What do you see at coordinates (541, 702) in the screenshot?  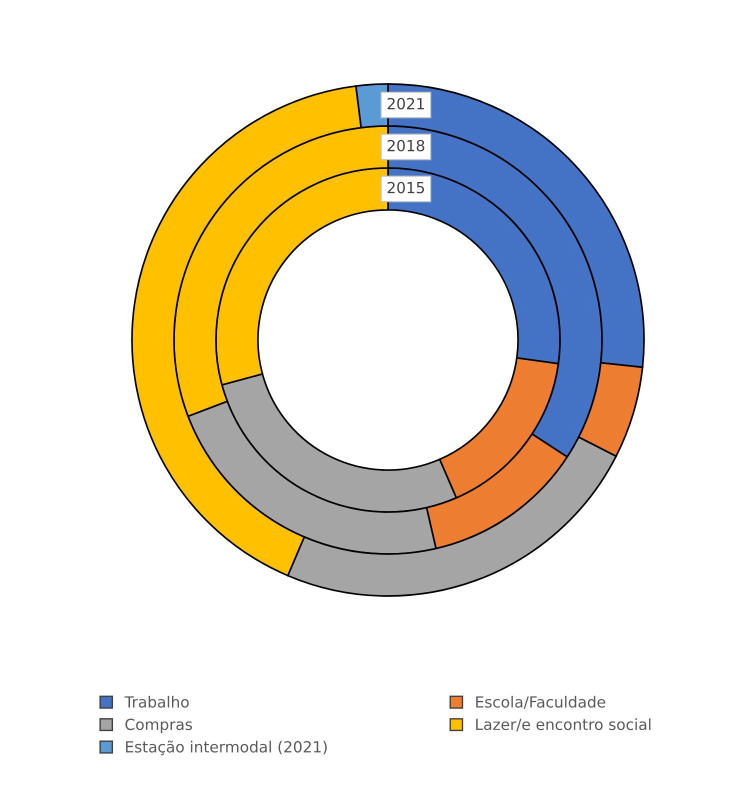 I see `legend-label: Escola/Faculdade` at bounding box center [541, 702].